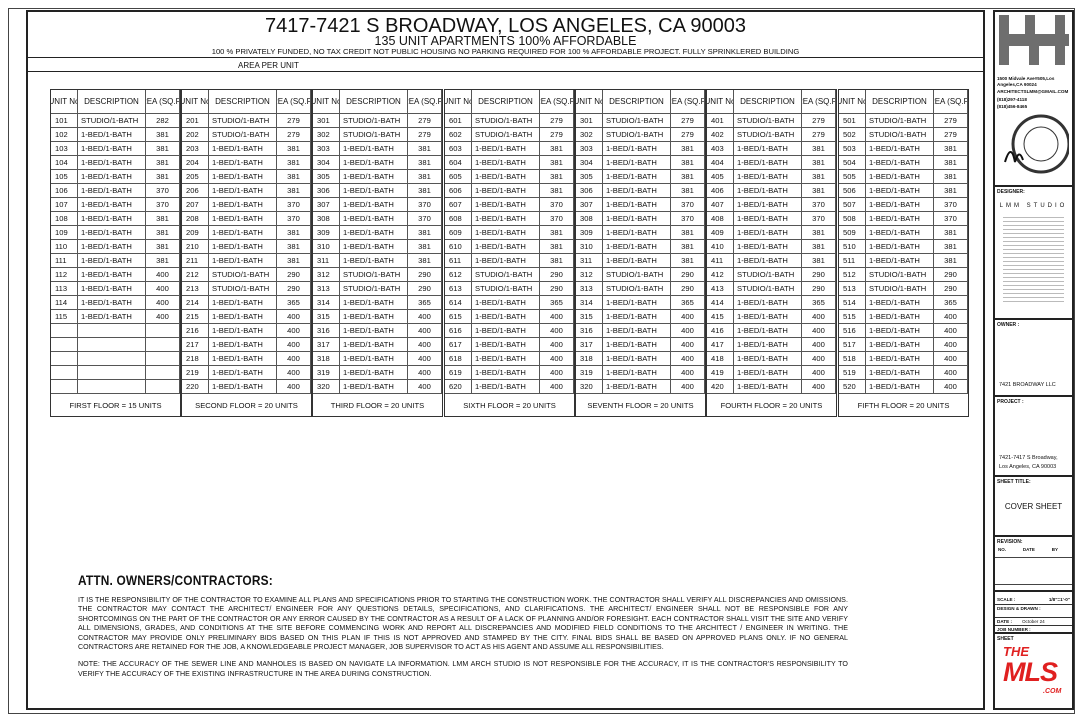 The height and width of the screenshot is (720, 1081). Describe the element at coordinates (195, 289) in the screenshot. I see `unit-number: 213` at that location.